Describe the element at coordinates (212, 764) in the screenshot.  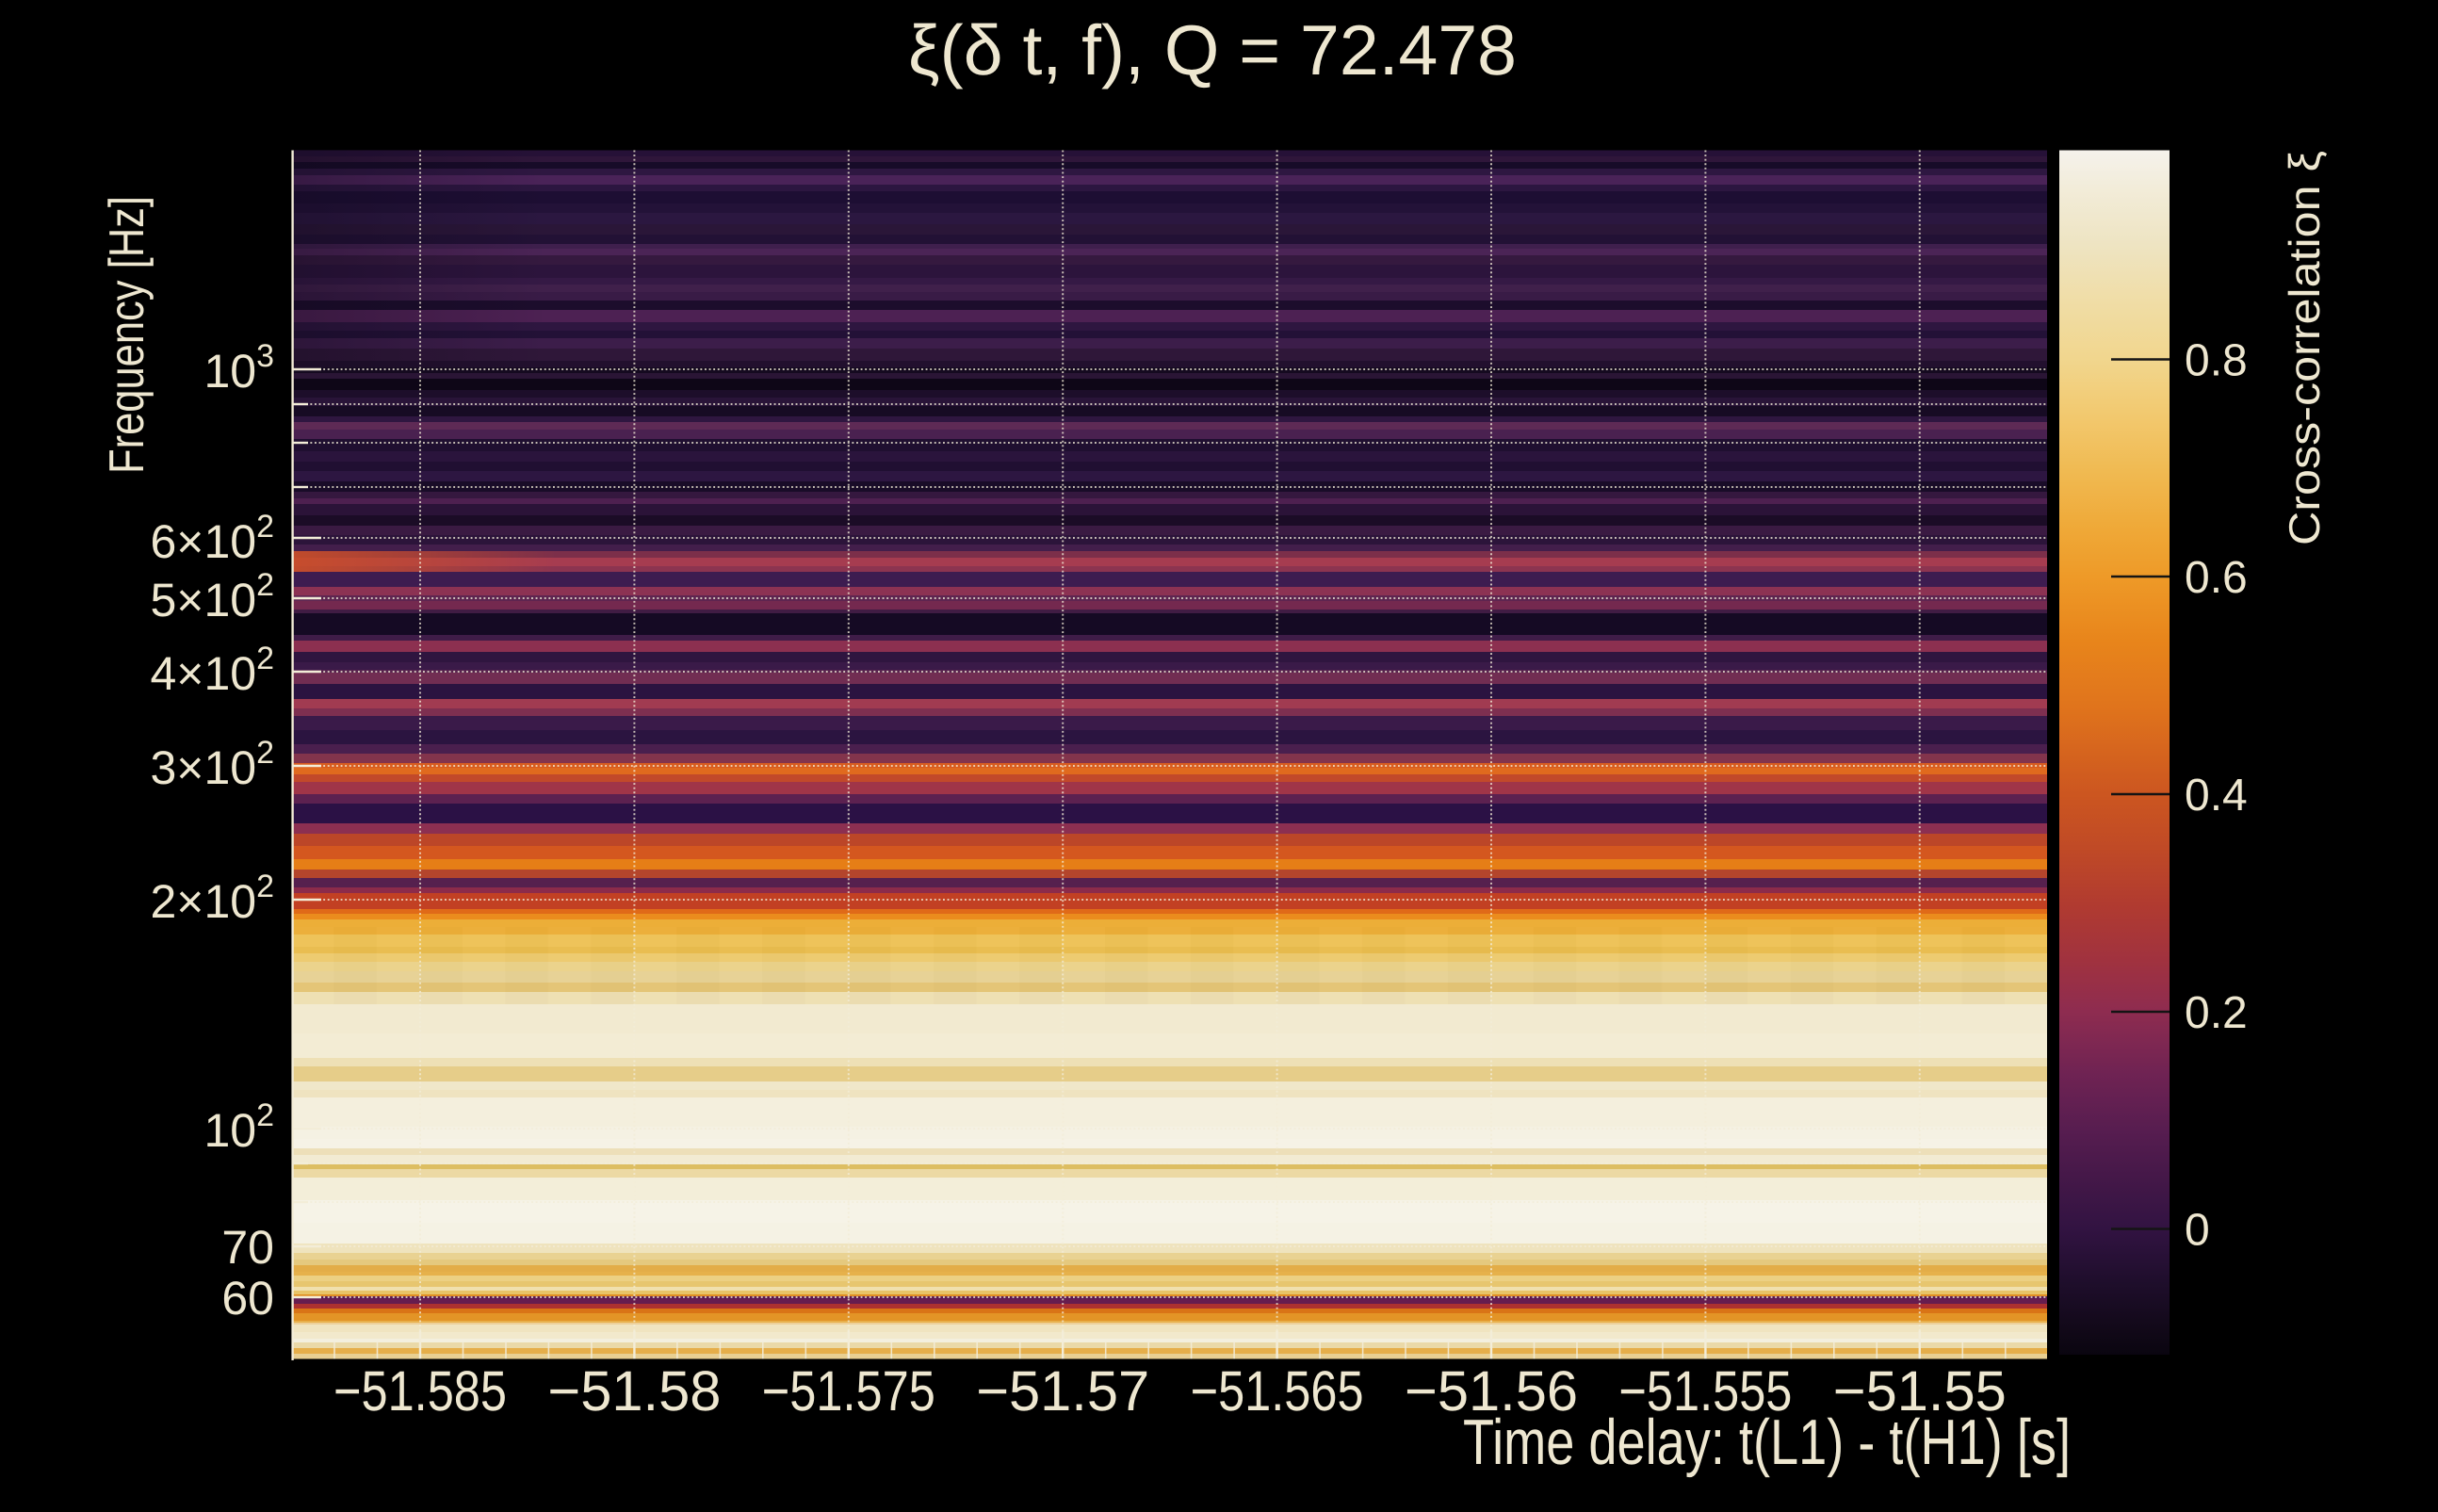
I see `svg-text: 3×10²` at that location.